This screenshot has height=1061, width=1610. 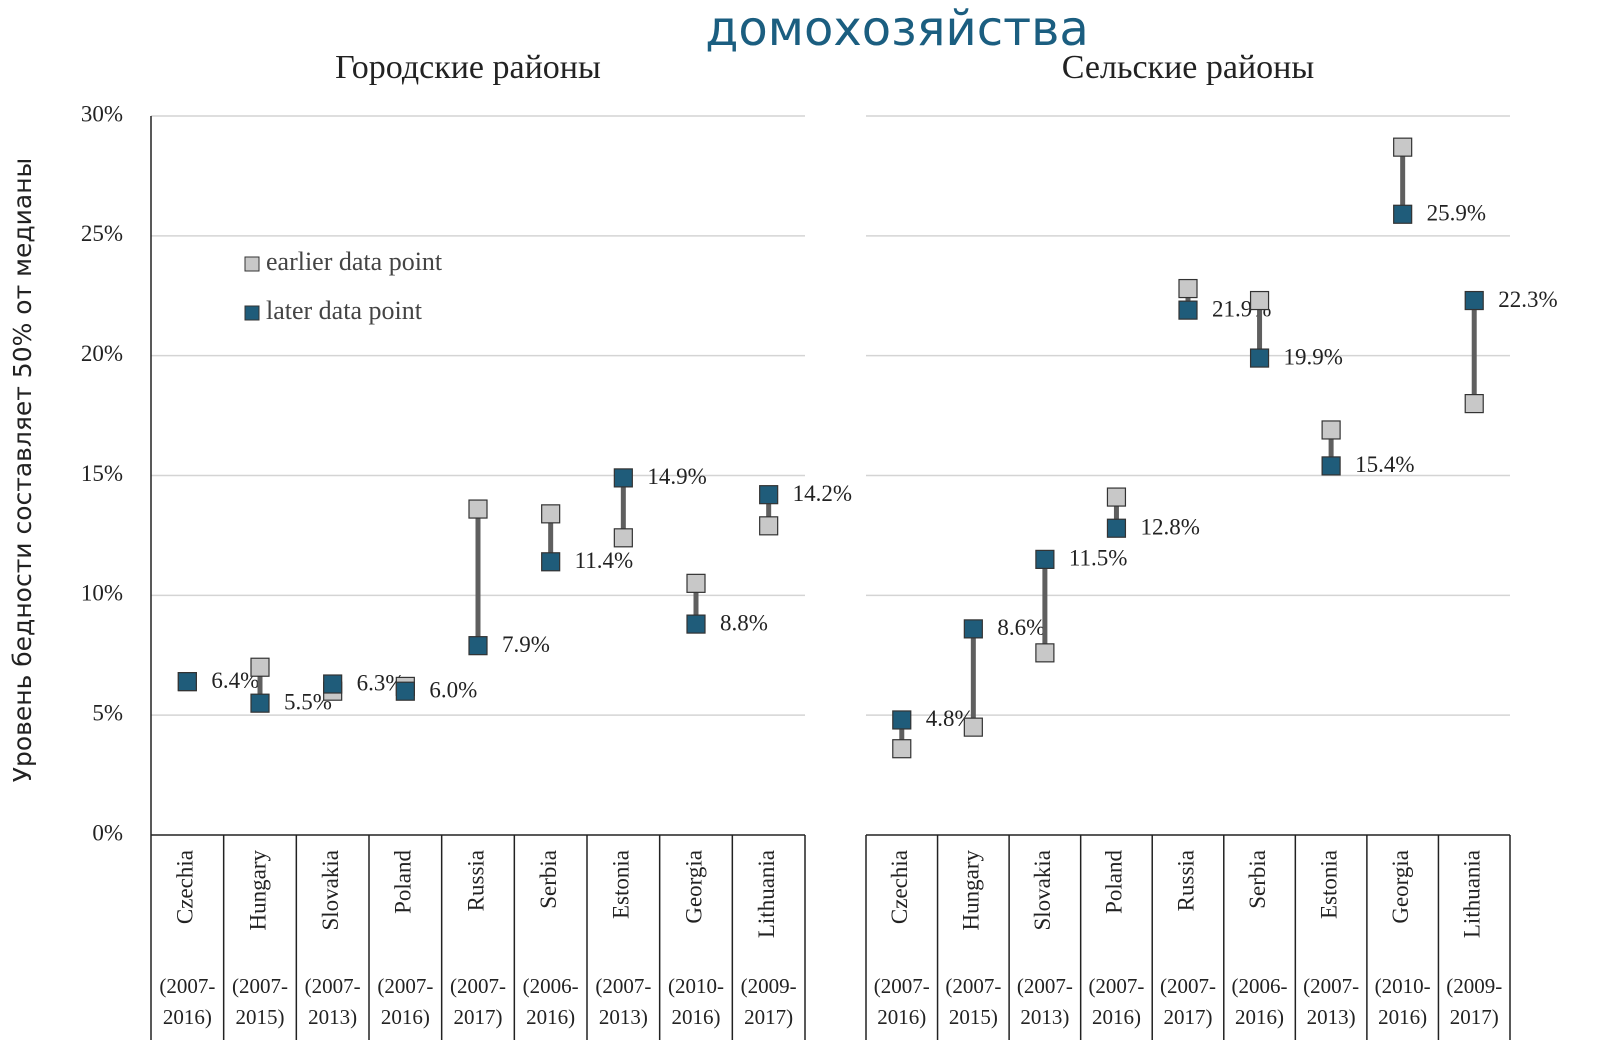 What do you see at coordinates (102, 233) in the screenshot?
I see `y-tick-label: 25%` at bounding box center [102, 233].